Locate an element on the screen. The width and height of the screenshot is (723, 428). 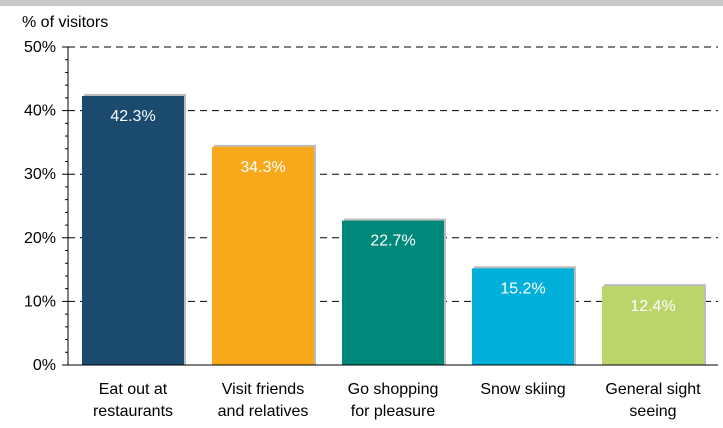
x-category-label-line: Visit friends is located at coordinates (263, 389).